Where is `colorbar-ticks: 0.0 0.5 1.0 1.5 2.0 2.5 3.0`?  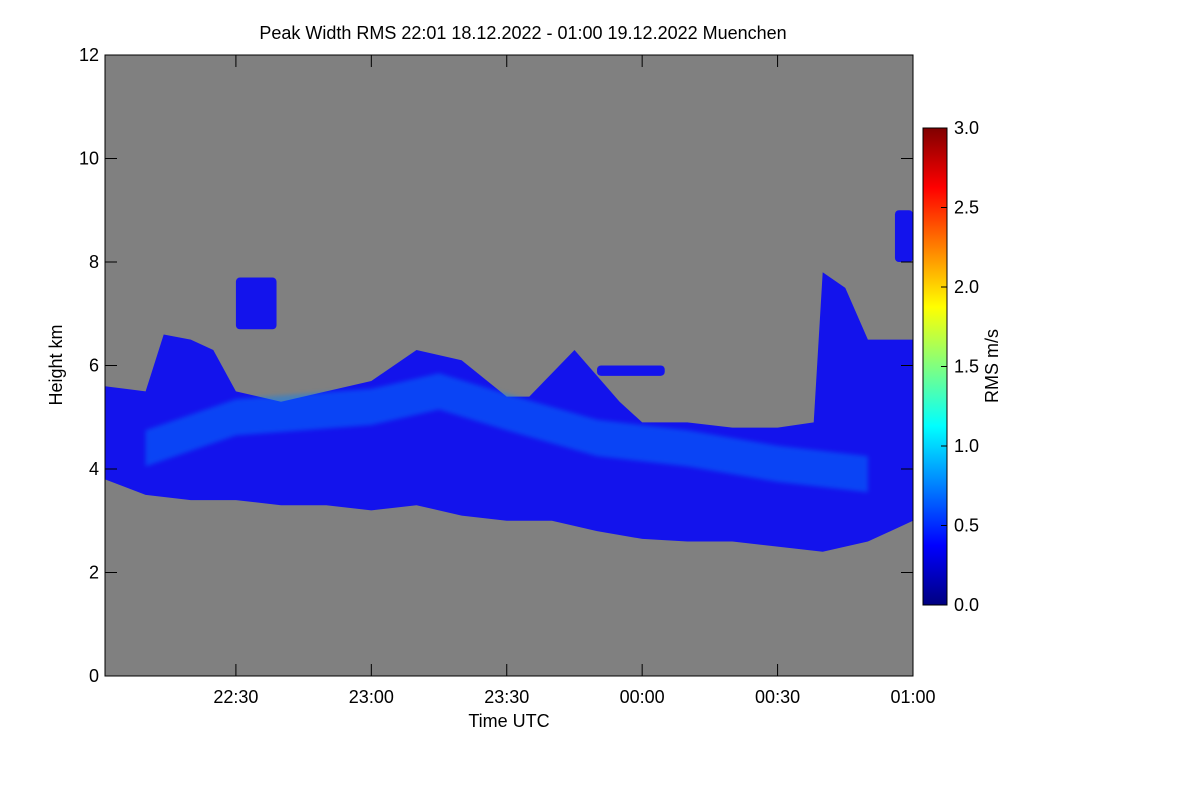
colorbar-ticks: 0.0 0.5 1.0 1.5 2.0 2.5 3.0 is located at coordinates (960, 366).